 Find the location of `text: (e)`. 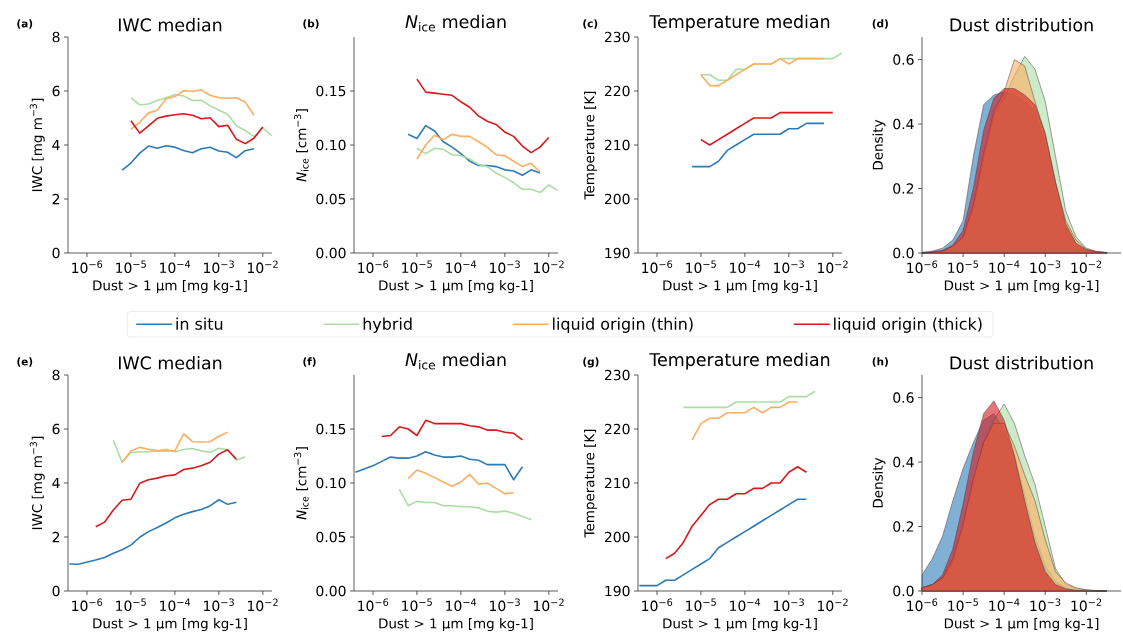

text: (e) is located at coordinates (25, 362).